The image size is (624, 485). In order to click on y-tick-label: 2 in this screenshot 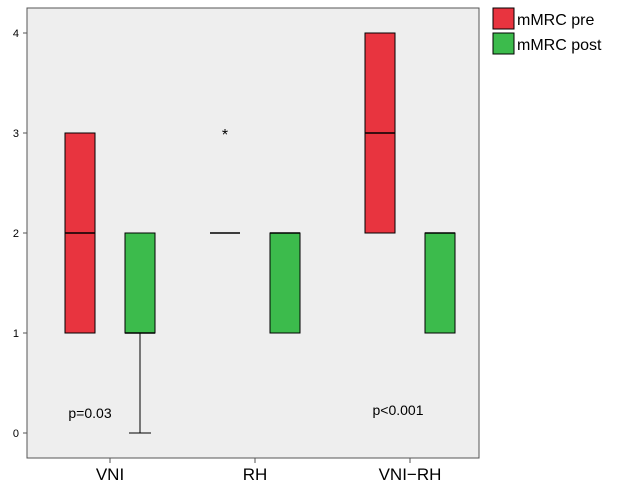, I will do `click(16, 234)`.